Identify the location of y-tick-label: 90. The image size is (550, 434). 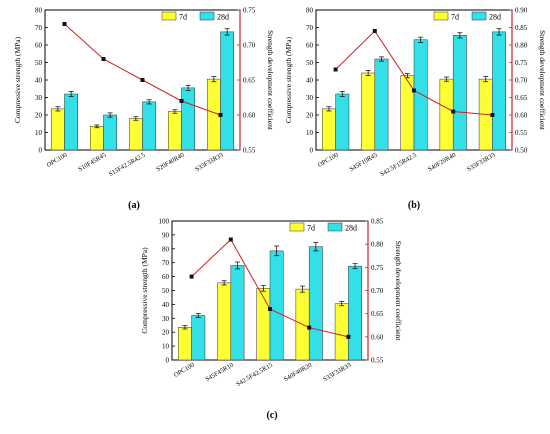
(166, 235).